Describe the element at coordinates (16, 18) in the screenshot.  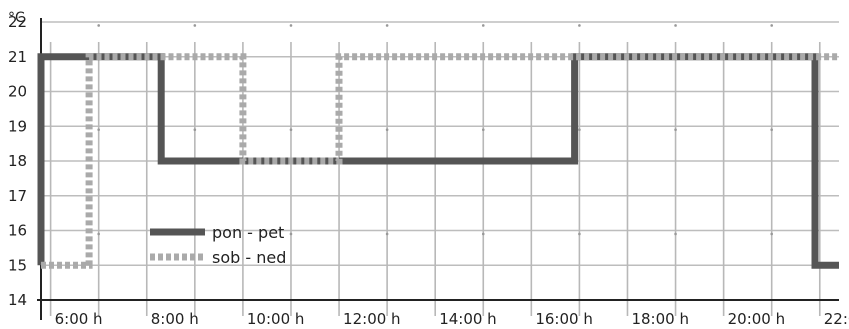
I see `y-unit-label: °C` at that location.